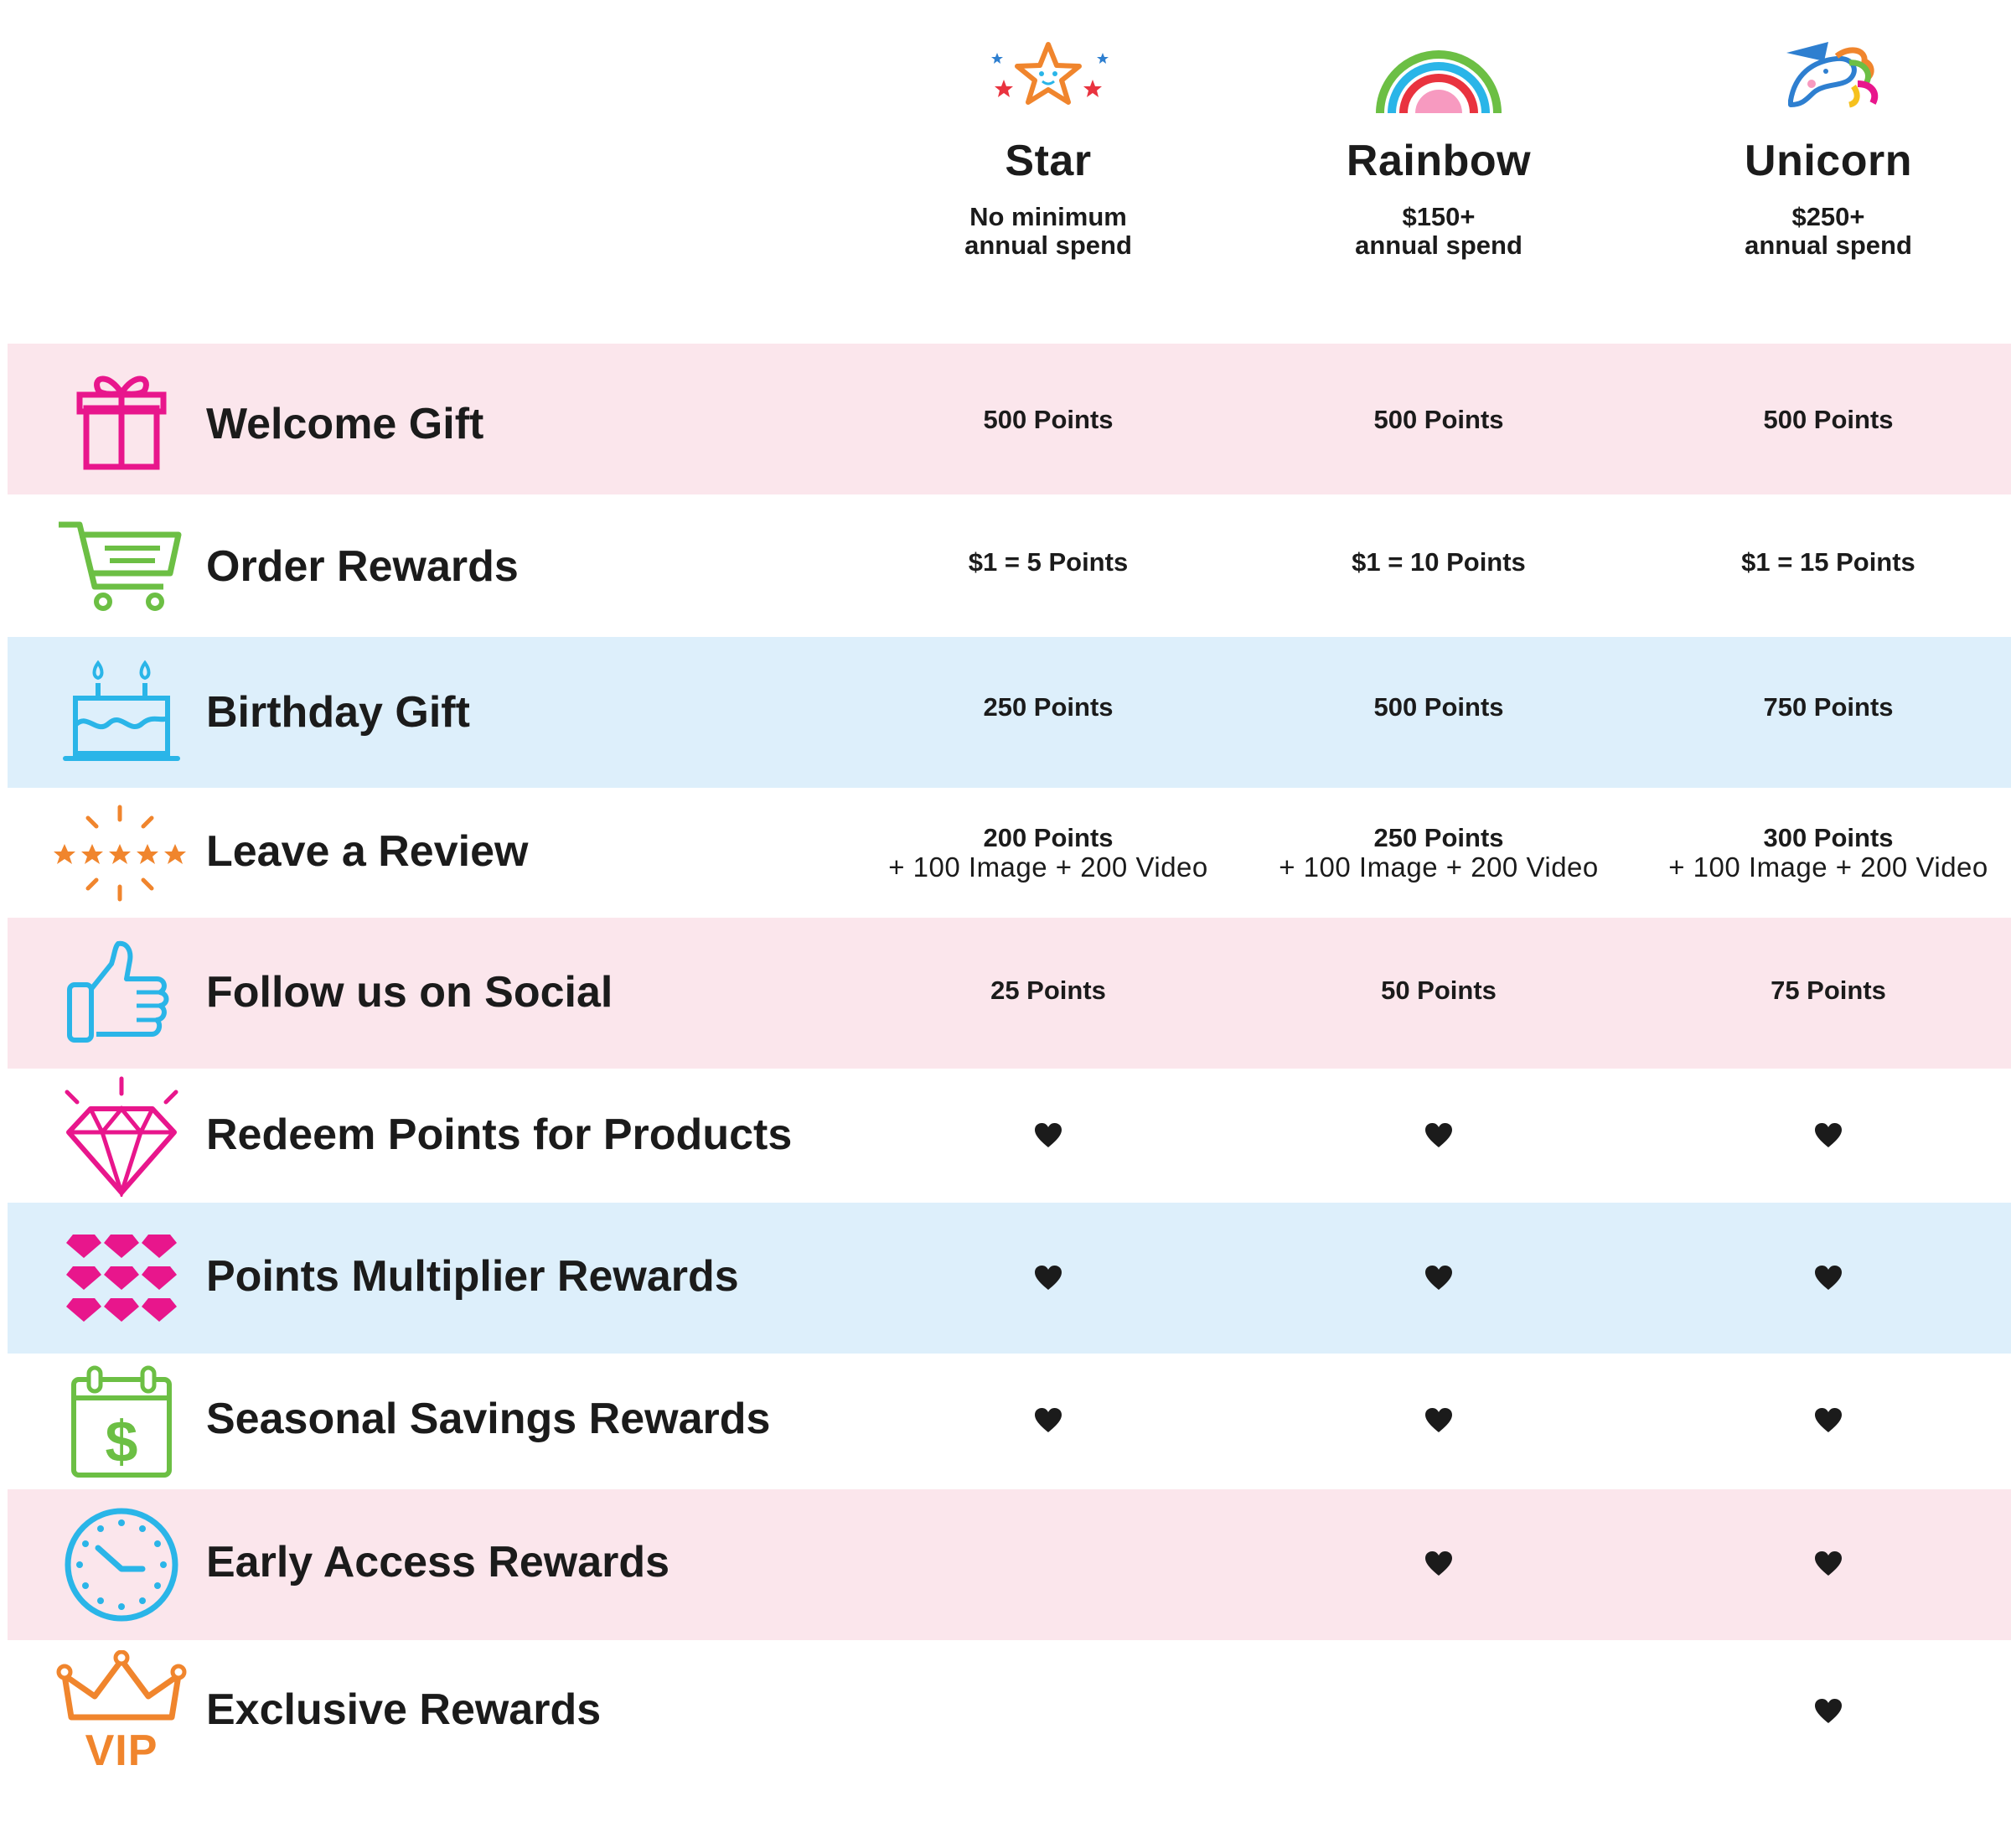 This screenshot has width=2011, height=1848. What do you see at coordinates (1048, 231) in the screenshot?
I see `tier-requirement: No minimum annual spend` at bounding box center [1048, 231].